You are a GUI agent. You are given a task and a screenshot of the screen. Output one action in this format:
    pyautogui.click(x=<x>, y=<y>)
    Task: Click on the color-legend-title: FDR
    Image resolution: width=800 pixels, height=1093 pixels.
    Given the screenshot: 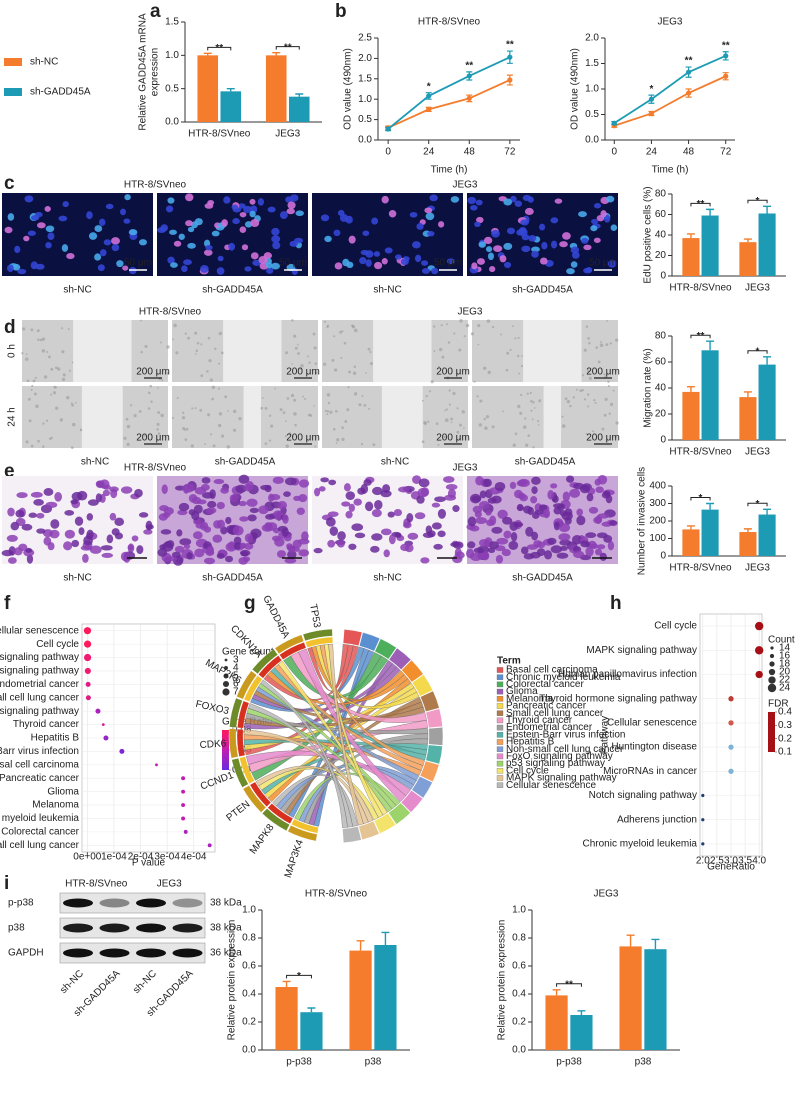 What is the action you would take?
    pyautogui.click(x=778, y=704)
    